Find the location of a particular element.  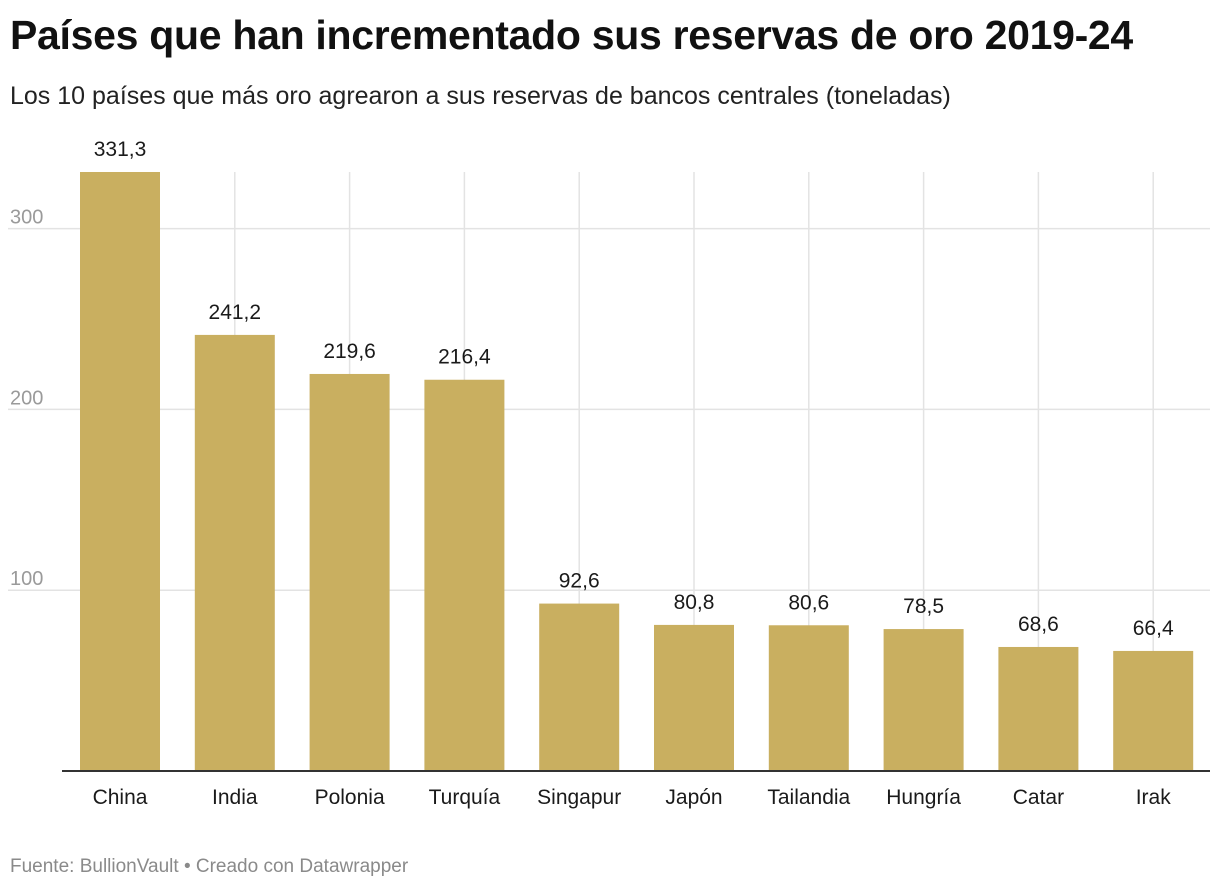

value-label: 92,6 is located at coordinates (579, 581).